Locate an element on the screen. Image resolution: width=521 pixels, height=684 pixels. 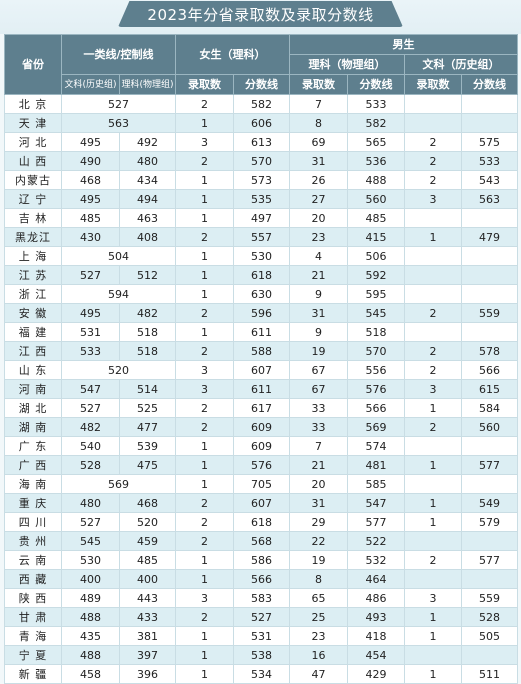
table-row: 广 东 540 539 1 609 7 574 is located at coordinates (261, 446).